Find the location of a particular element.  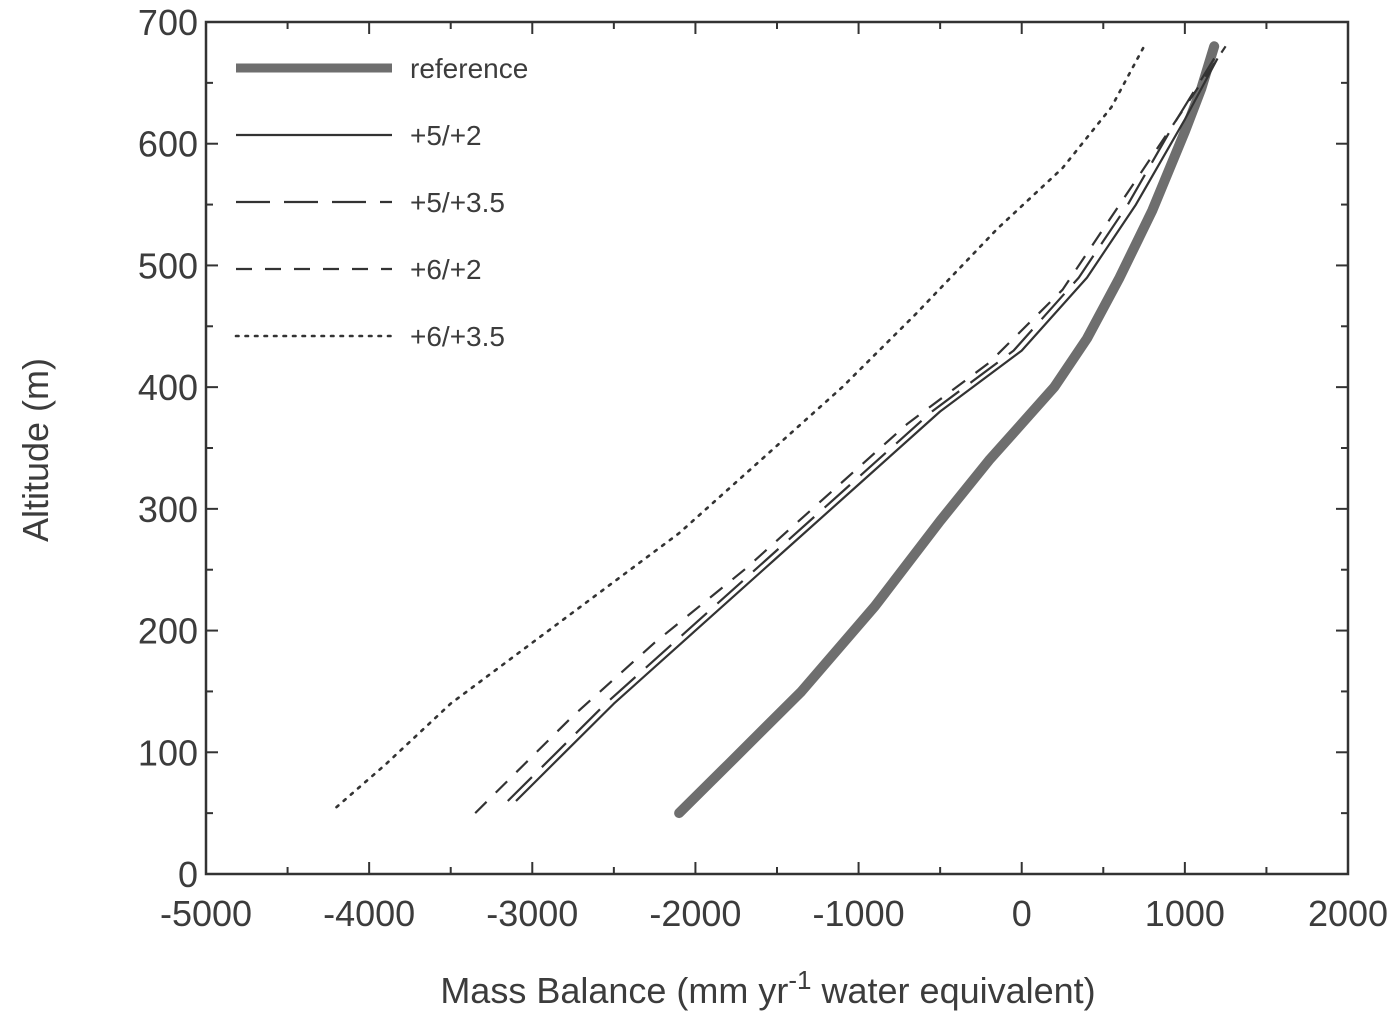

legend-label: +5/+3.5 is located at coordinates (457, 202).